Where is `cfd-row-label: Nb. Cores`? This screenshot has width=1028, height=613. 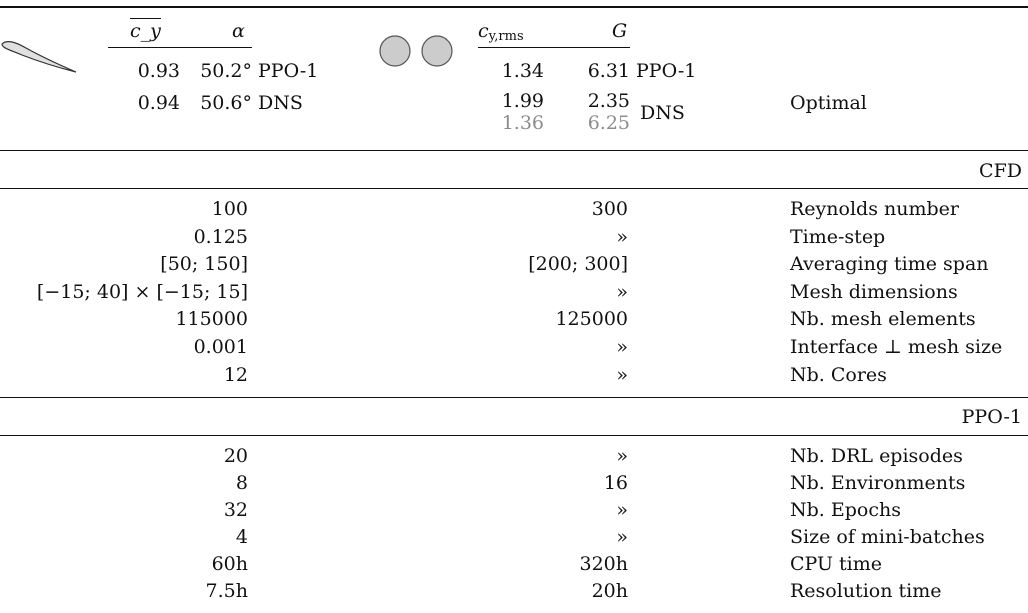
cfd-row-label: Nb. Cores is located at coordinates (838, 375).